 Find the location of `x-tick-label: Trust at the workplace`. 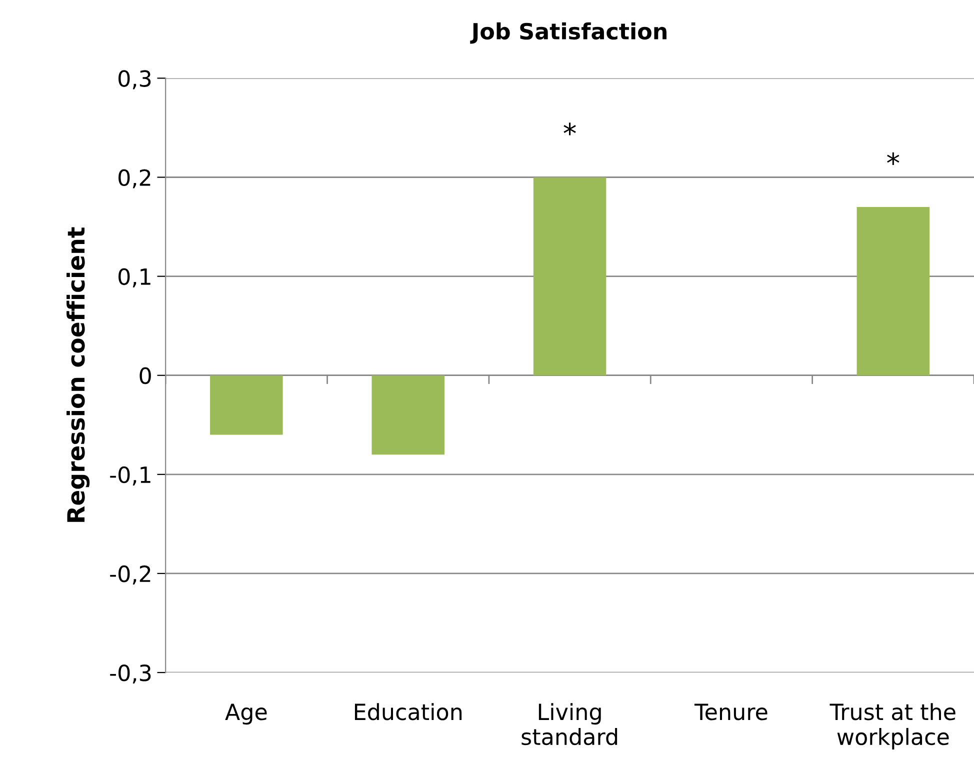

x-tick-label: Trust at the workplace is located at coordinates (893, 726).